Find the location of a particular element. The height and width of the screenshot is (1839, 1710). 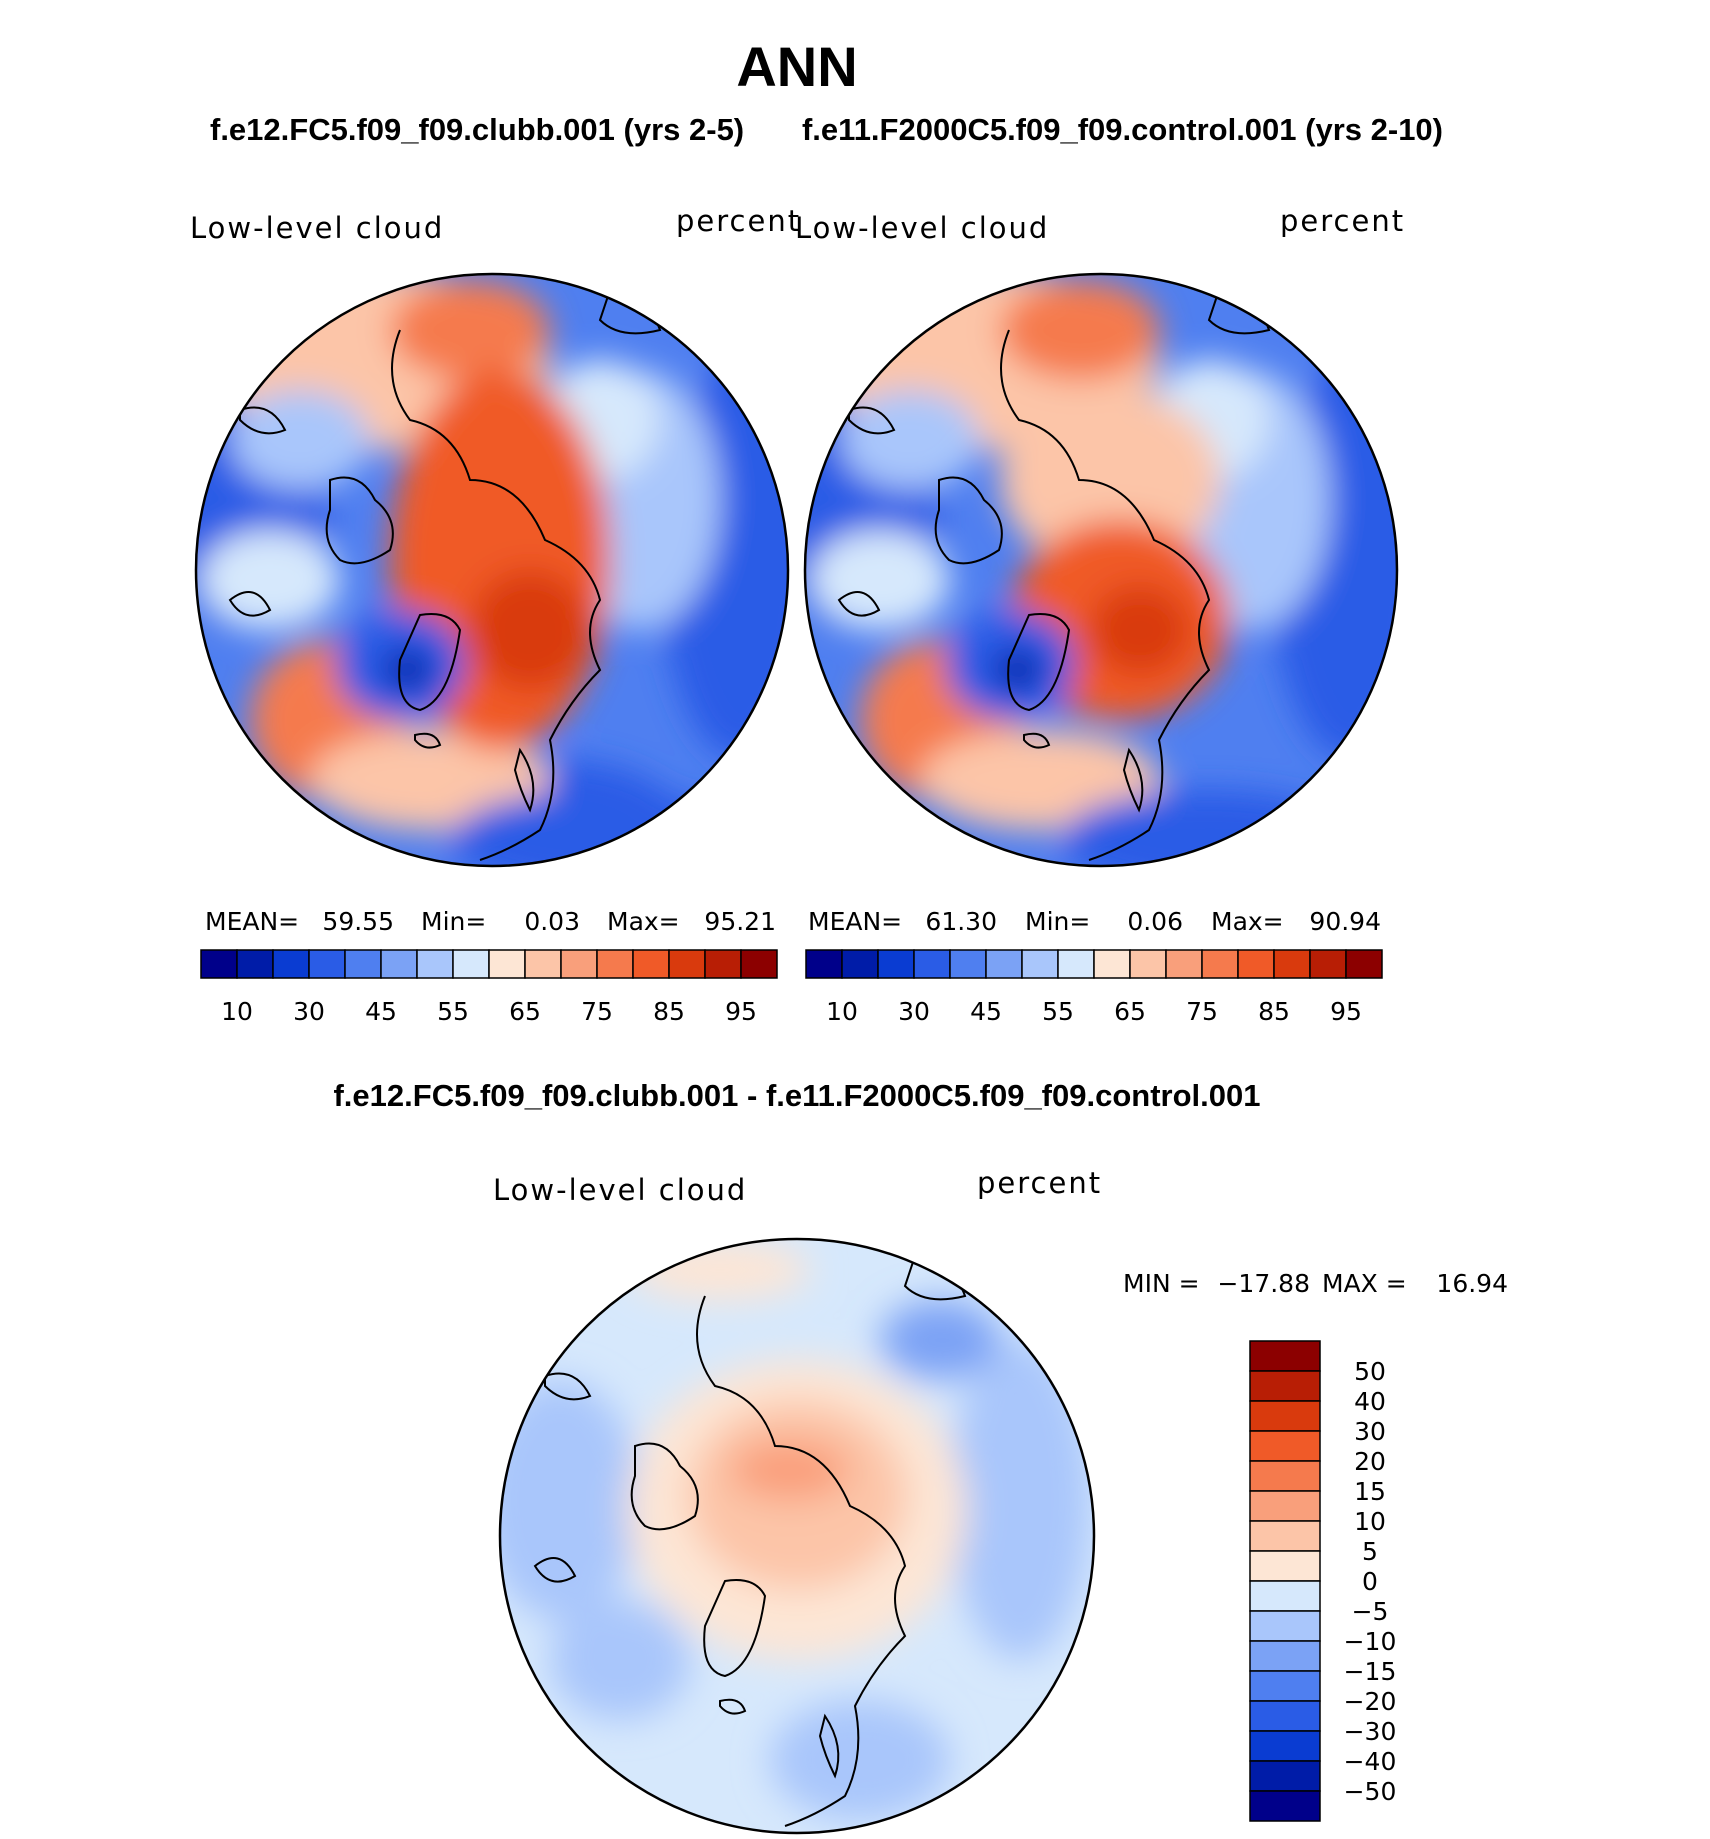

panel-c-max-value: 16.94 is located at coordinates (1472, 1283).